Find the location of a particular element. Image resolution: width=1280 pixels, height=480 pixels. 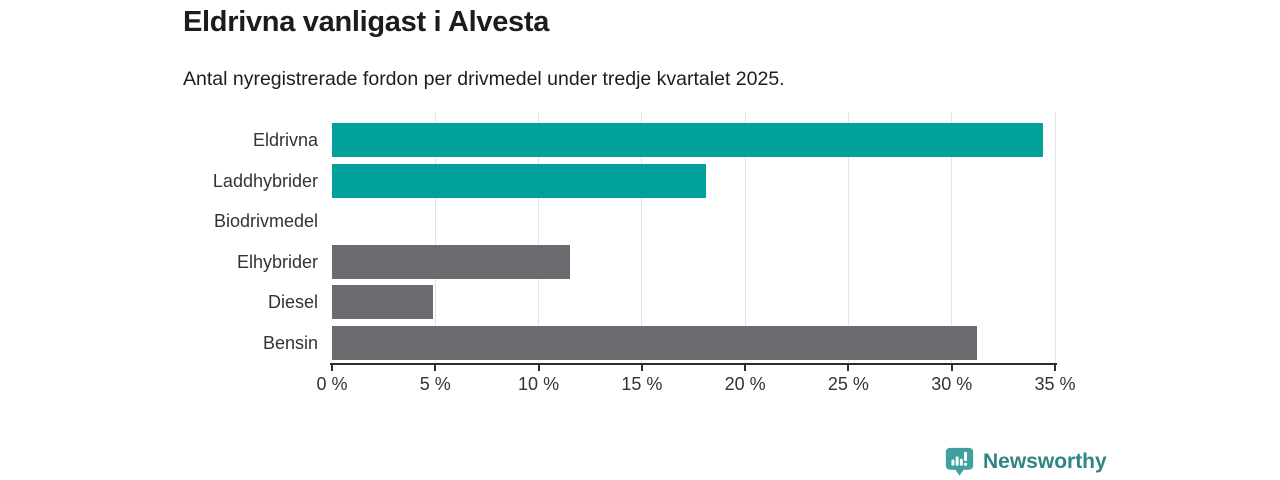

axis-tick-label: 0 % is located at coordinates (332, 384).